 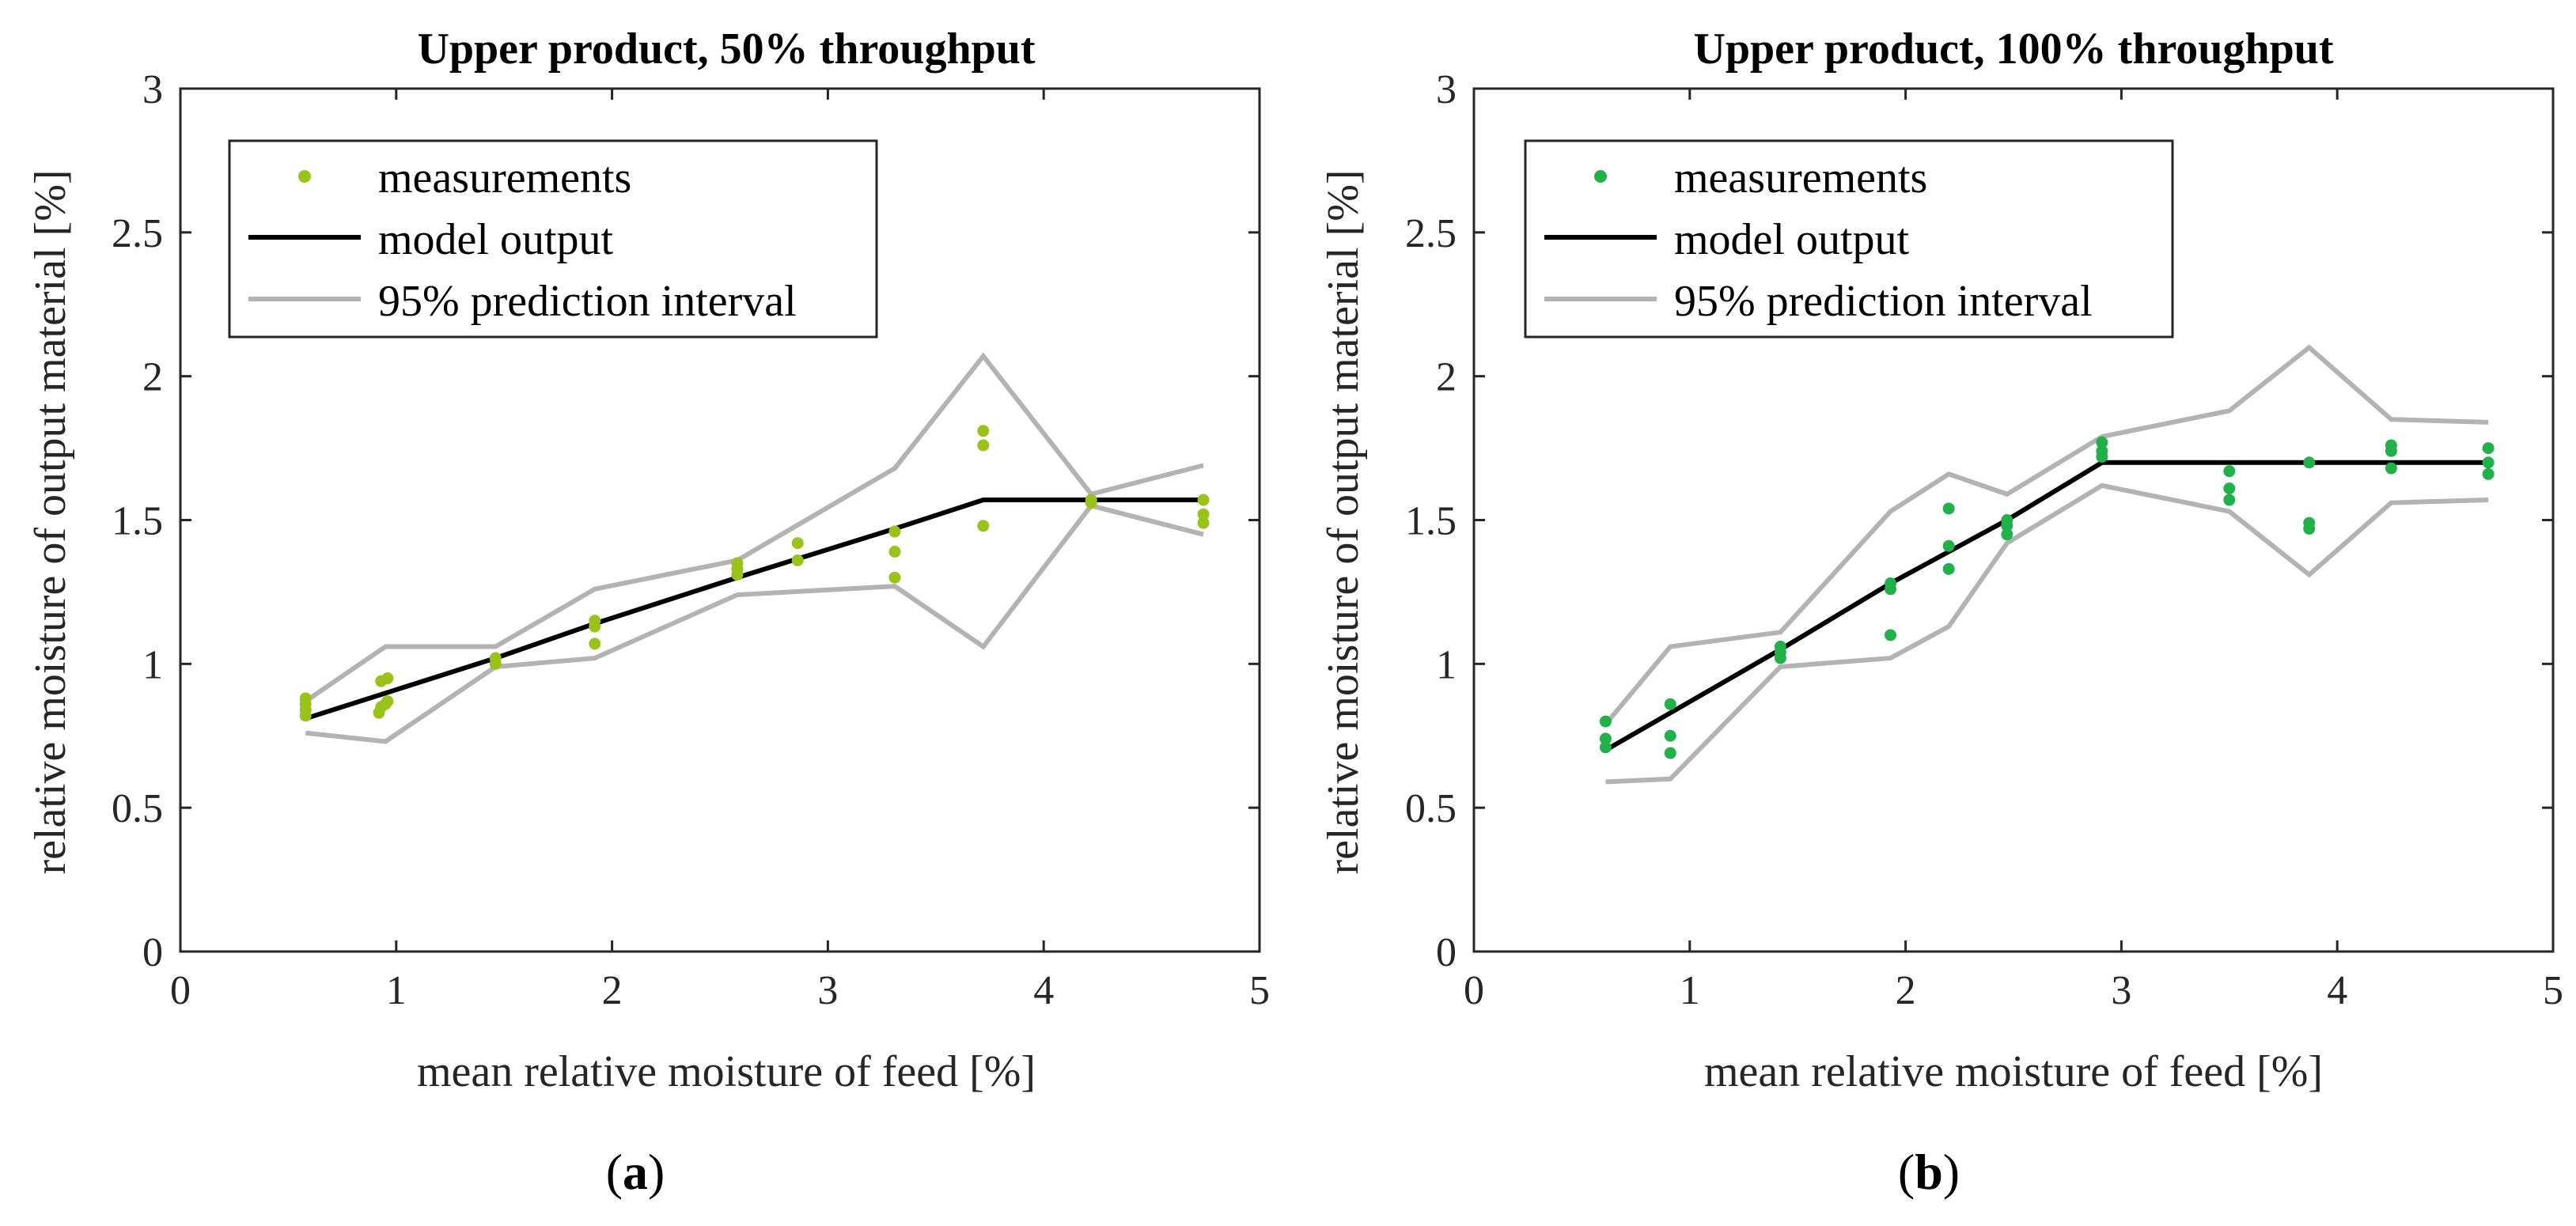 I want to click on panel-caption: (a), so click(x=635, y=1172).